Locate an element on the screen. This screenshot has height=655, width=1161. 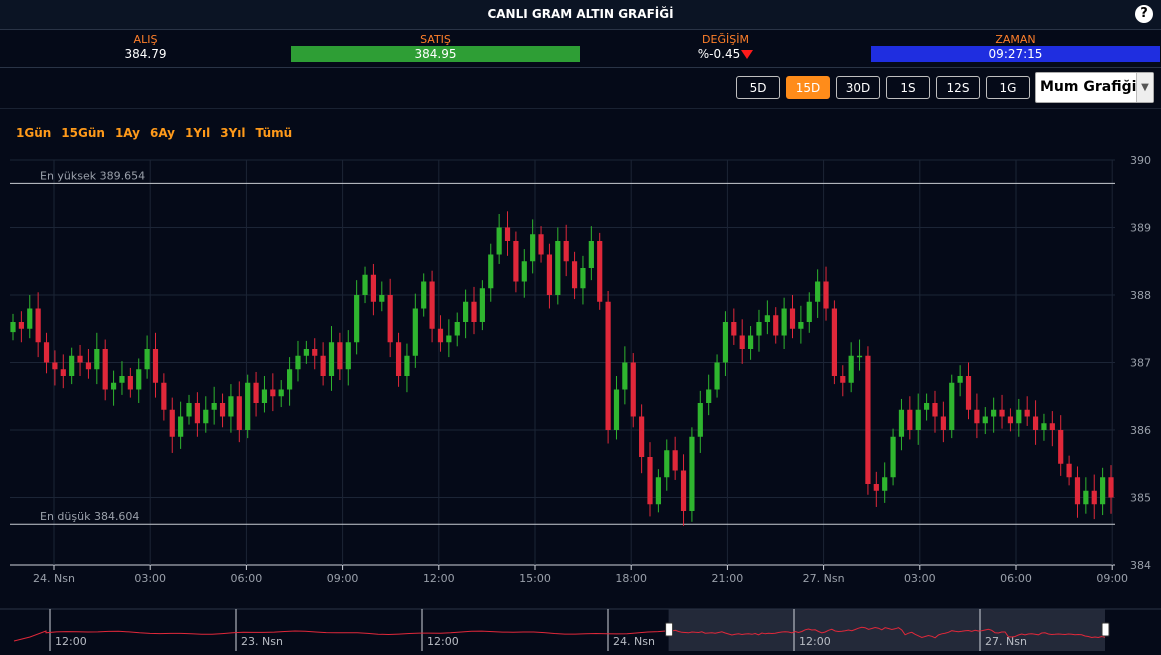
stat-degisim-value: %-0.45 is located at coordinates (719, 54).